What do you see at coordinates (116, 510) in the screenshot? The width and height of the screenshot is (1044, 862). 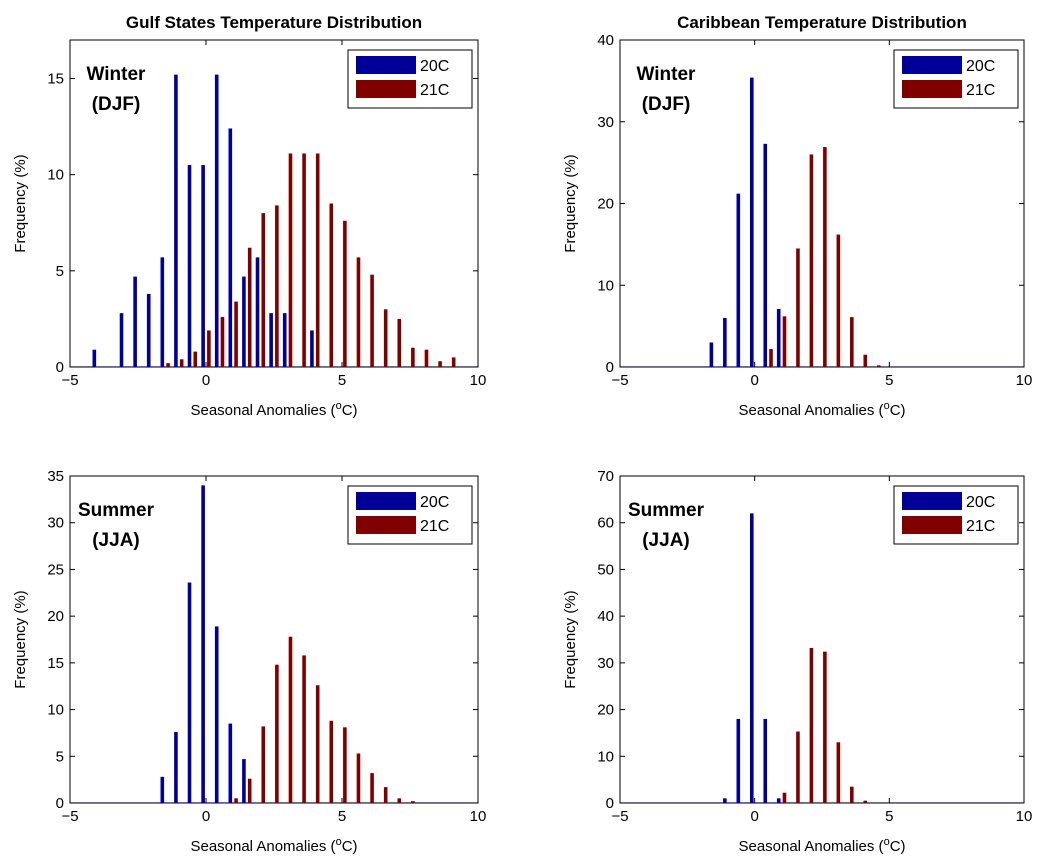 I see `season-label: Summer` at bounding box center [116, 510].